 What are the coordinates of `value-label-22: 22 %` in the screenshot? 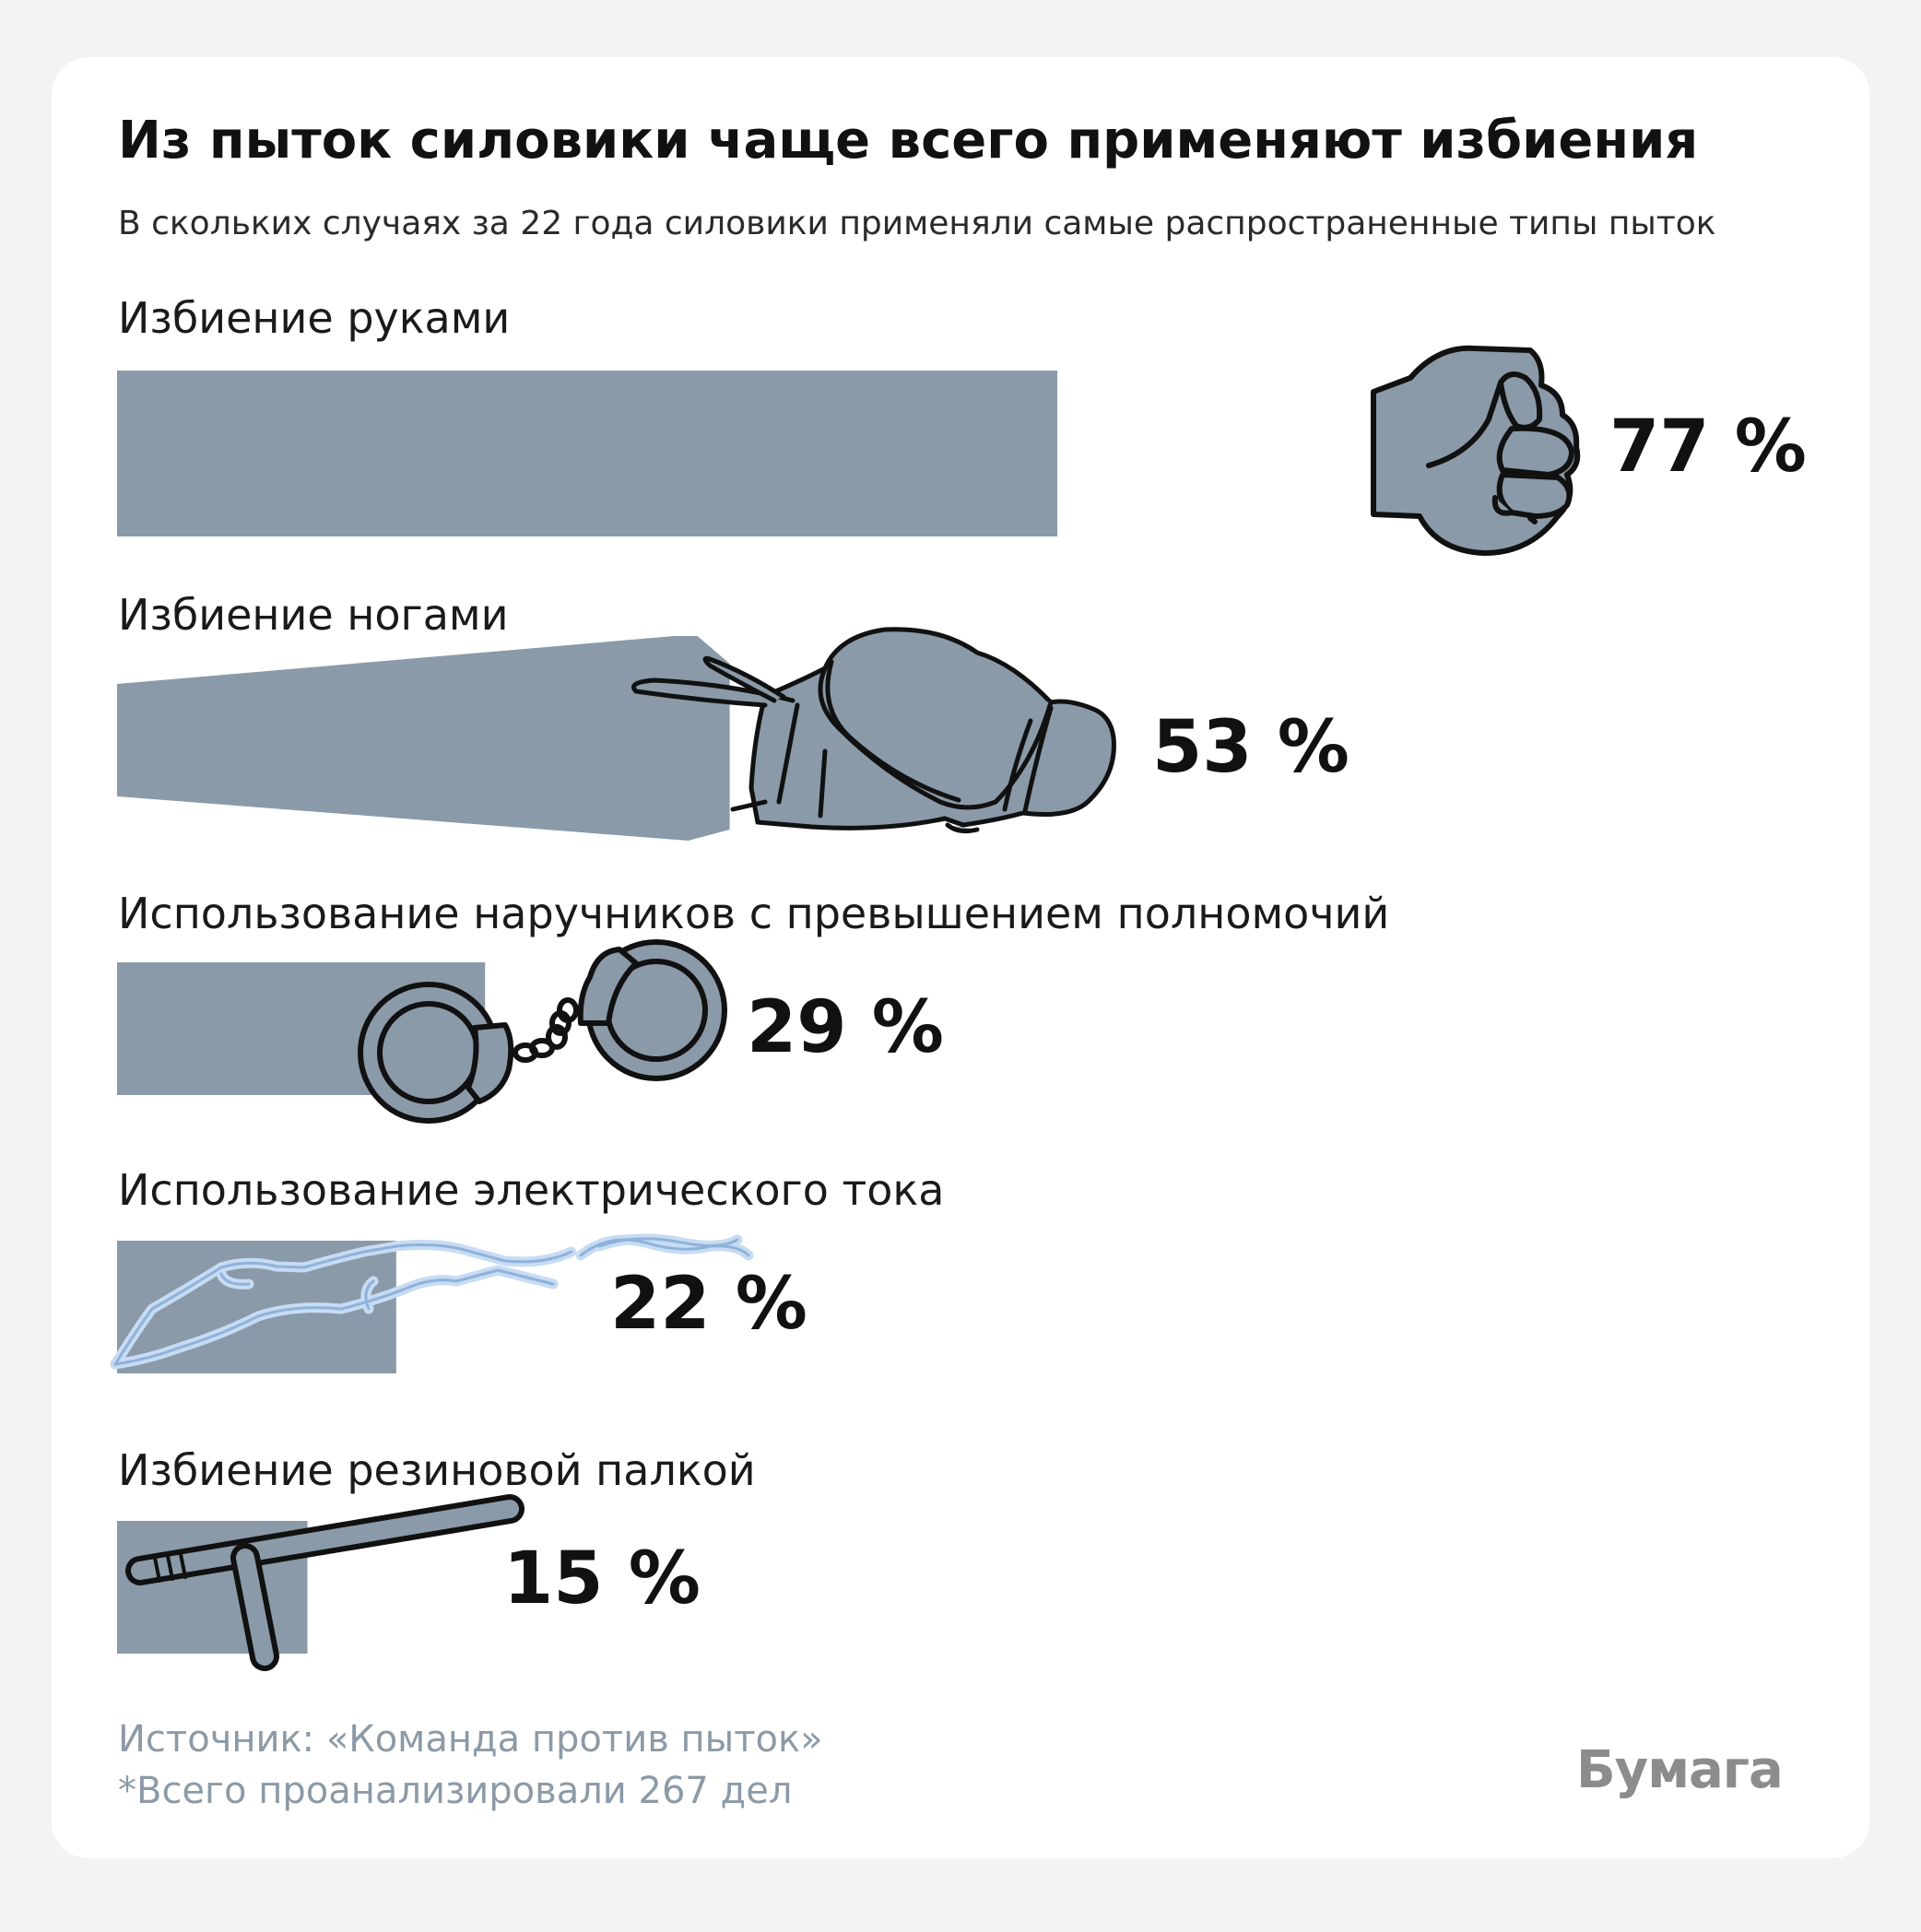 It's located at (708, 1304).